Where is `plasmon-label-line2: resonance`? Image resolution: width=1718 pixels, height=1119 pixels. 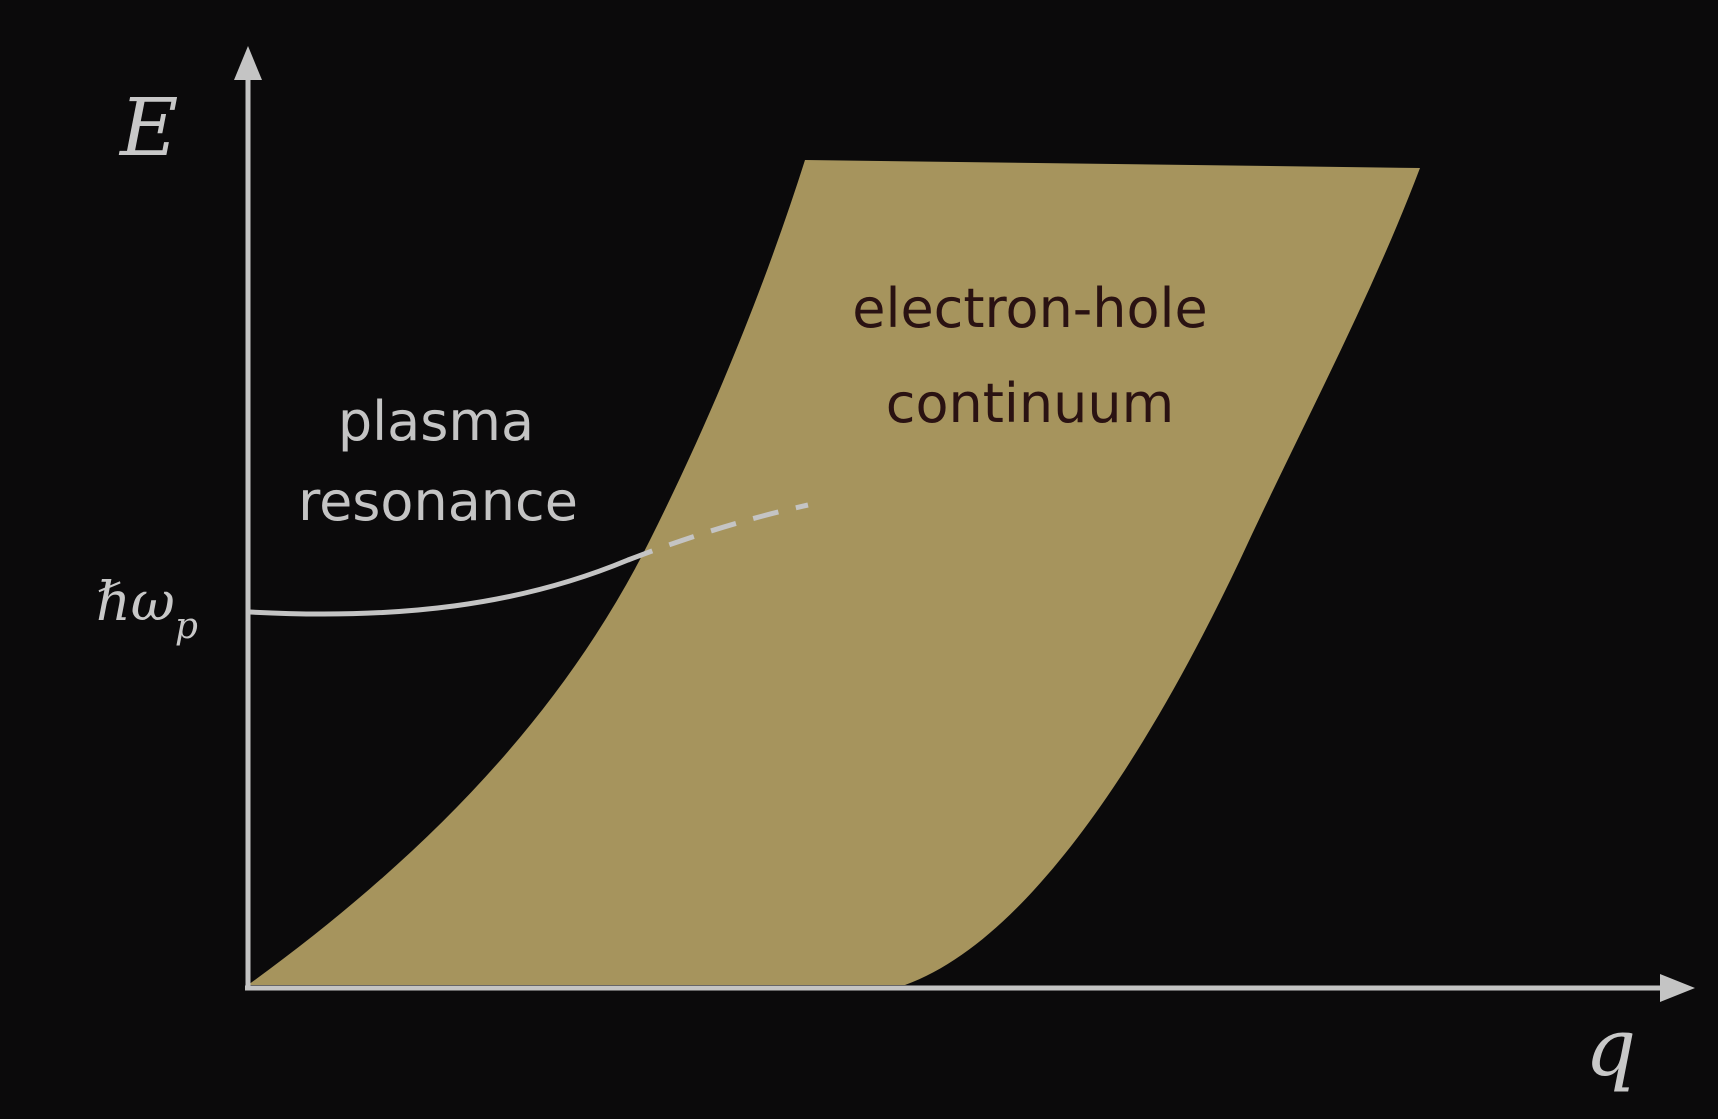 plasmon-label-line2: resonance is located at coordinates (438, 501).